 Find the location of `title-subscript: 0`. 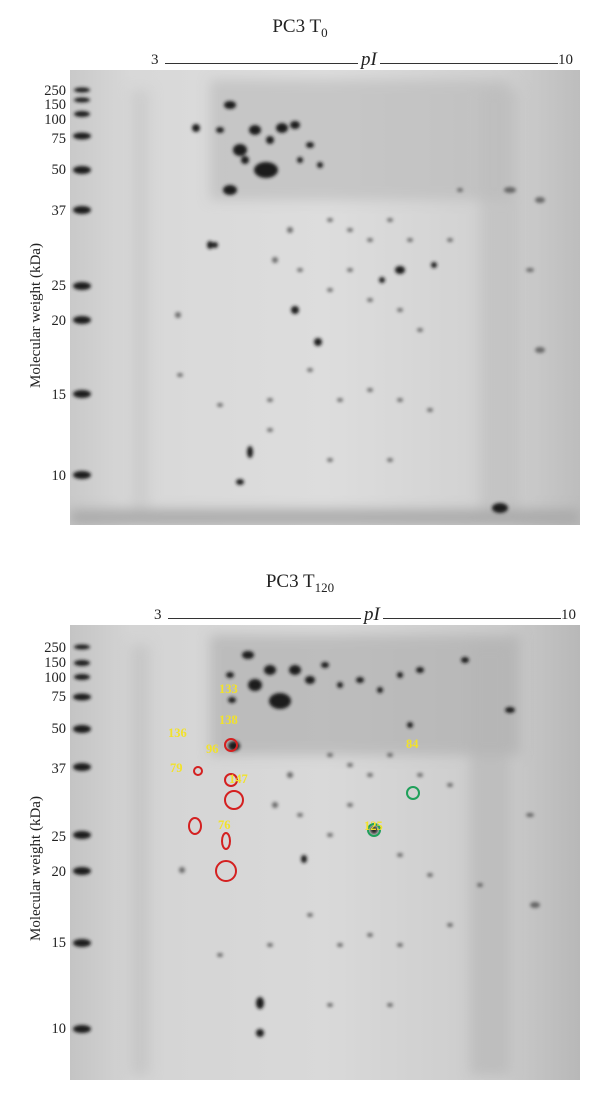

title-subscript: 0 is located at coordinates (324, 32).